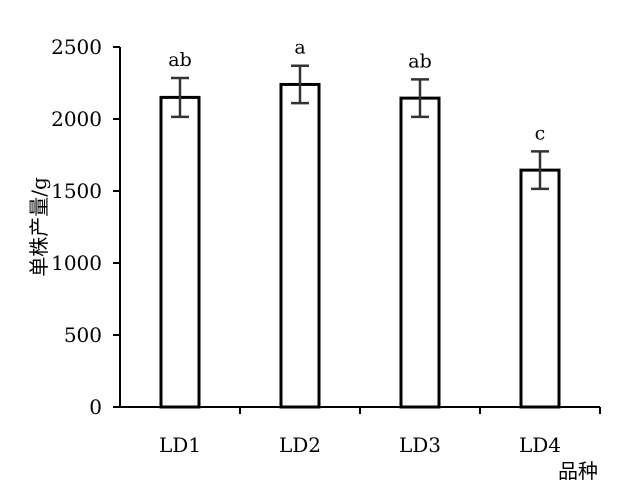  I want to click on y-tick-label: 1500, so click(76, 191).